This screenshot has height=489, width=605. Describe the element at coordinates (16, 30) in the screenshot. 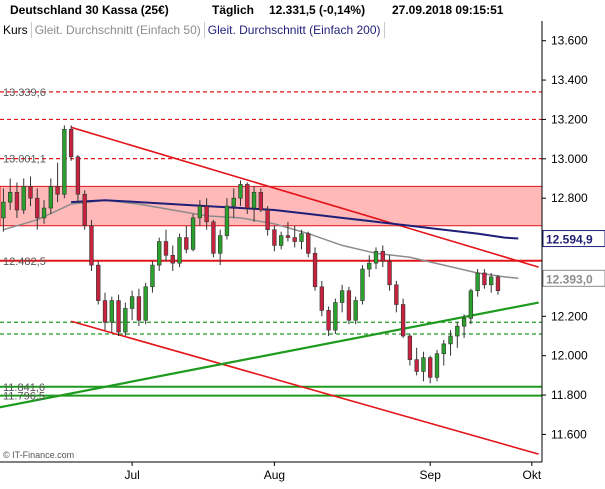

I see `legend-price: Kurs` at that location.